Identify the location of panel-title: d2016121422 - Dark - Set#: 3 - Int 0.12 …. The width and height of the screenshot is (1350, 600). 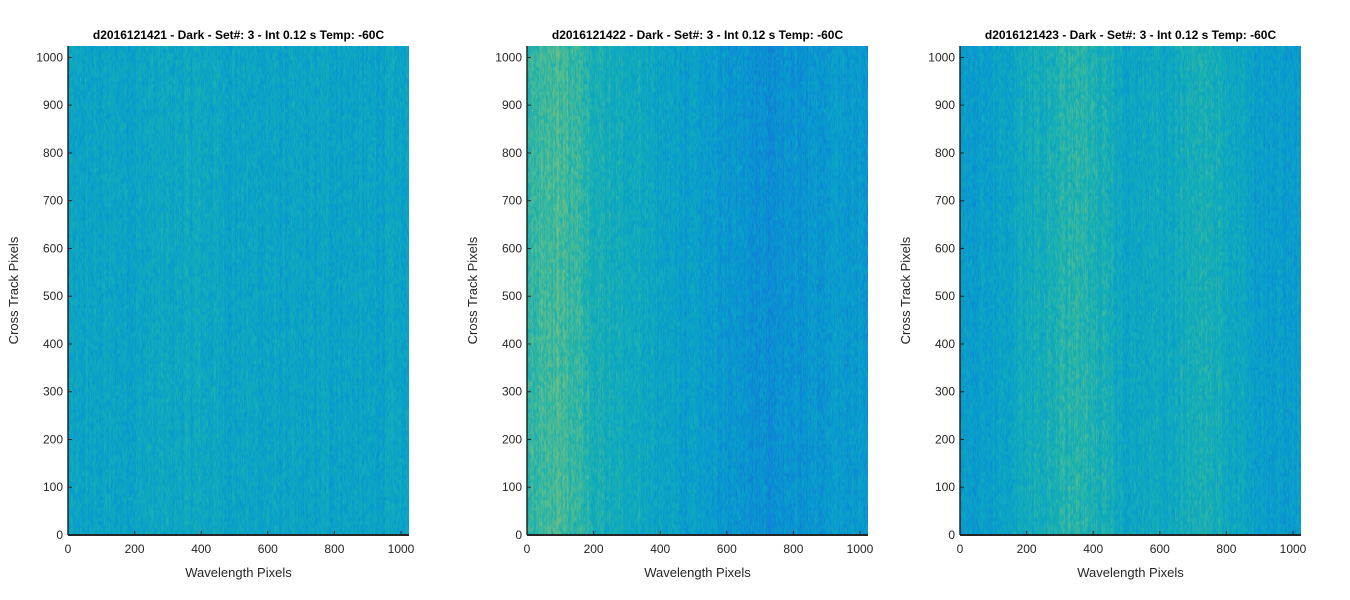
(698, 35).